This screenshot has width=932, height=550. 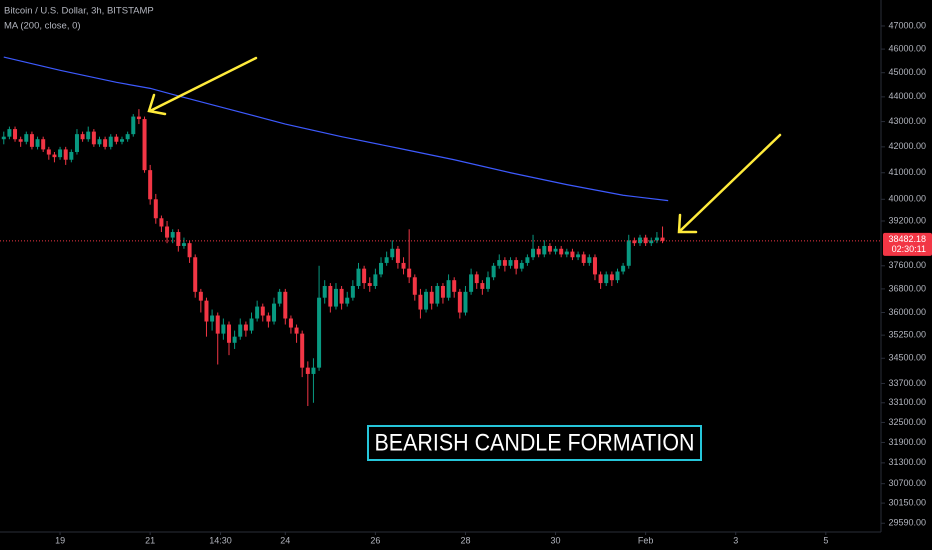 What do you see at coordinates (907, 72) in the screenshot?
I see `y-tick-label: 45000.00` at bounding box center [907, 72].